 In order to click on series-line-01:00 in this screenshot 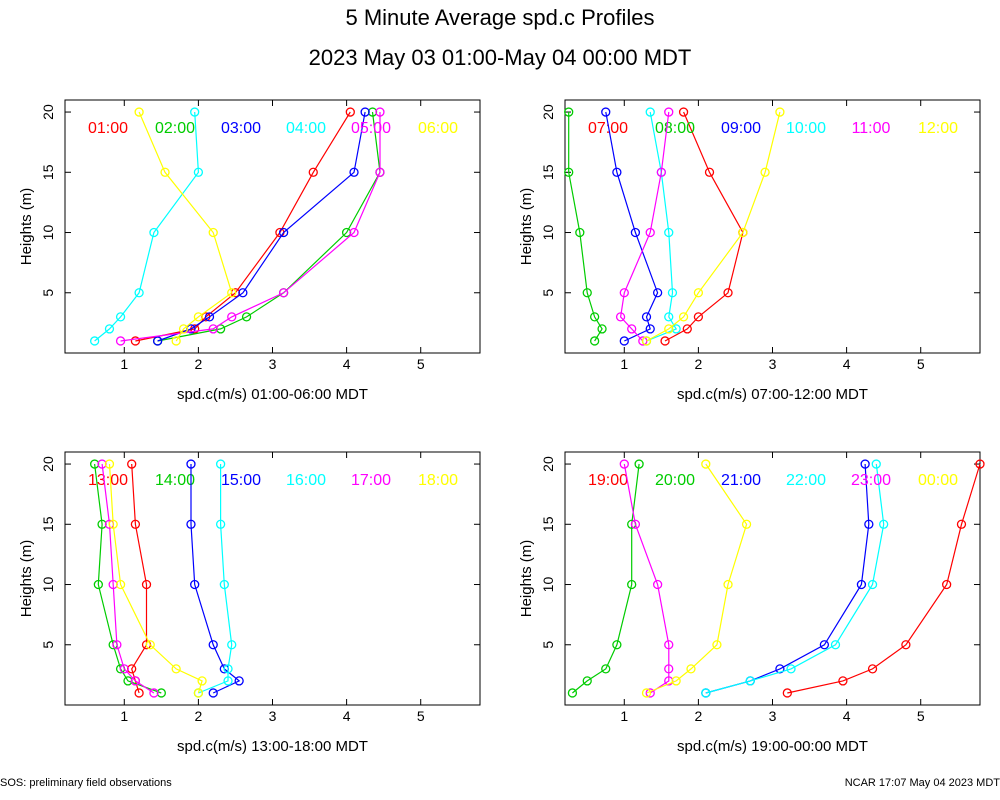, I will do `click(243, 226)`.